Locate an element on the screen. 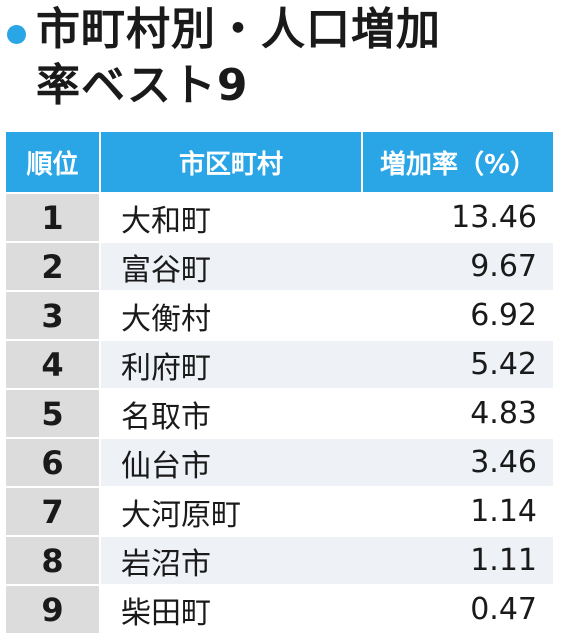 Image resolution: width=561 pixels, height=640 pixels. municipality-cell: 大河原町 is located at coordinates (232, 510).